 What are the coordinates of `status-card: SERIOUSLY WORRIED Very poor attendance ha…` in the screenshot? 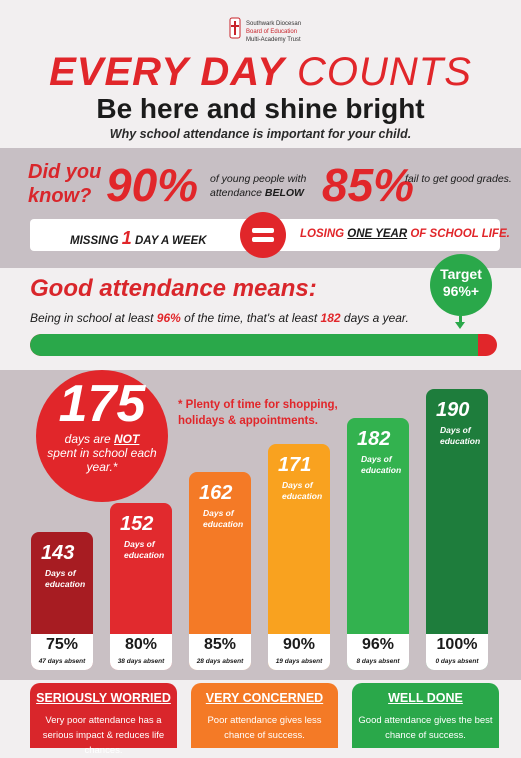 It's located at (103, 719).